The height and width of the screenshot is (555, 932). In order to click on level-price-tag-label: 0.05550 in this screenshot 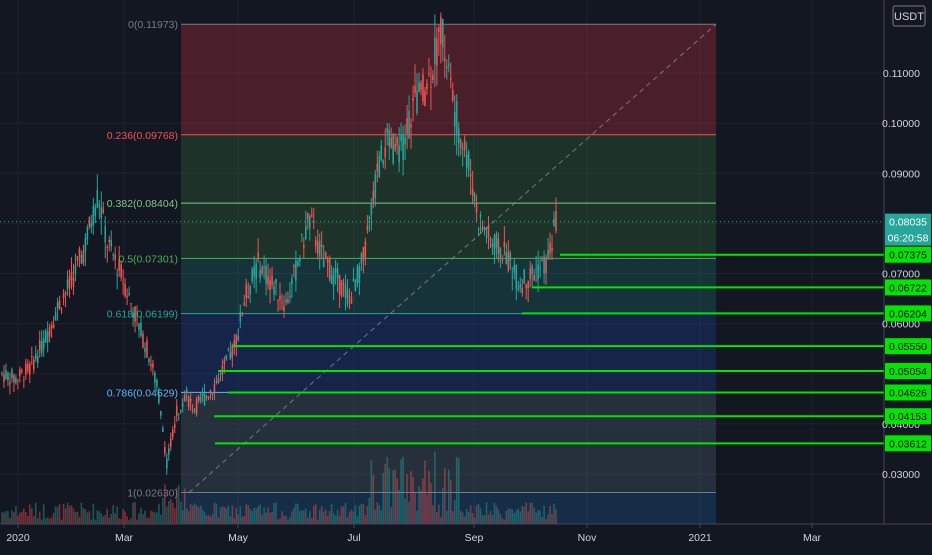, I will do `click(908, 347)`.